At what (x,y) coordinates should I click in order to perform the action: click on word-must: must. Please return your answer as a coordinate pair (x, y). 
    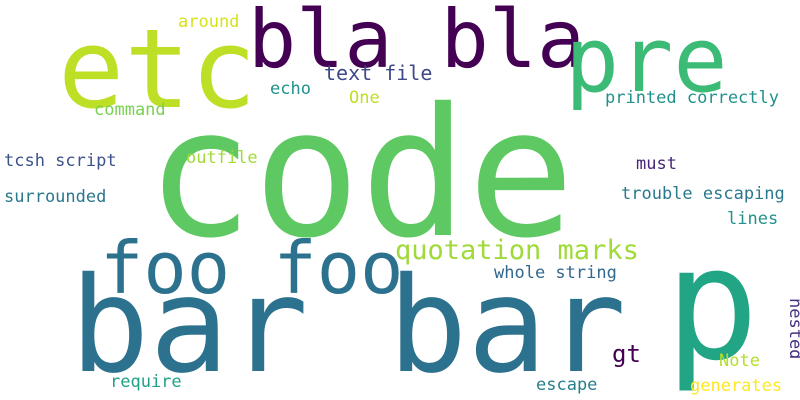
    Looking at the image, I should click on (656, 164).